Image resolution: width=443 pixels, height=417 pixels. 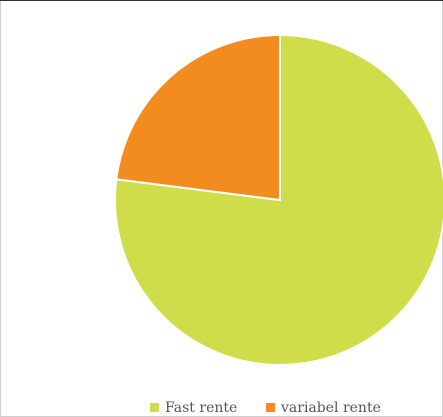 I want to click on legend-label: Fast rente, so click(x=201, y=408).